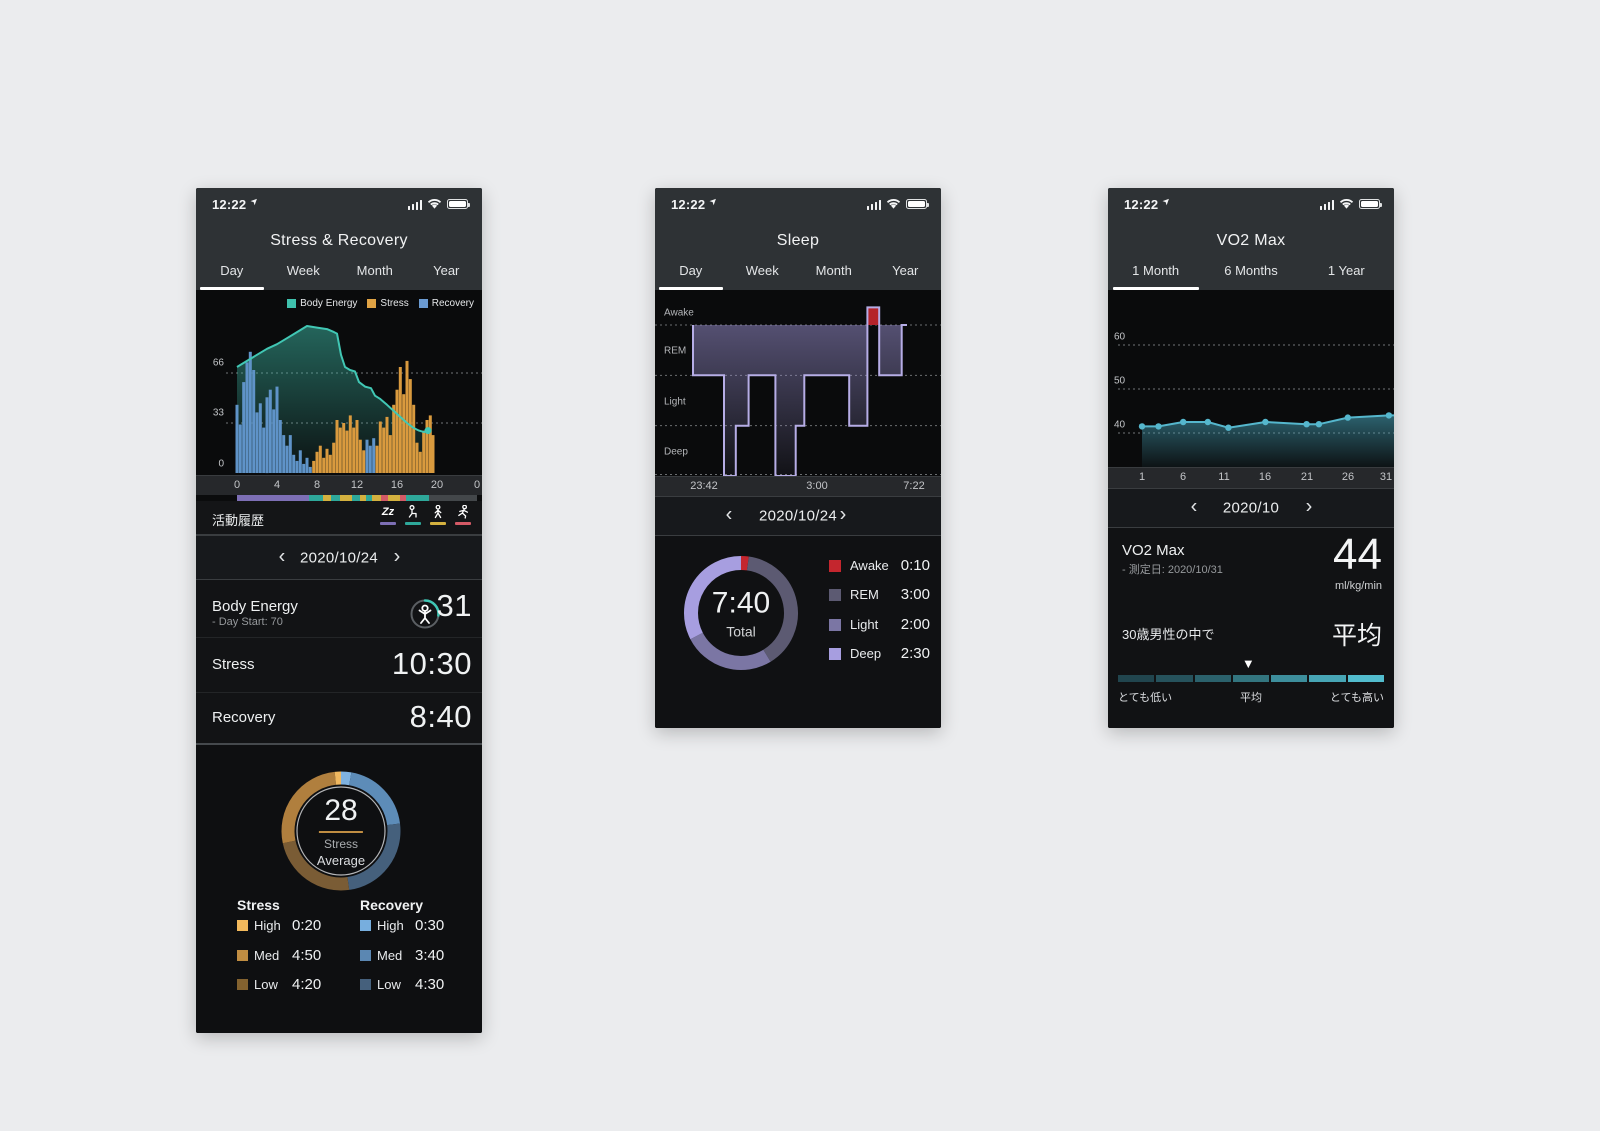  Describe the element at coordinates (741, 615) in the screenshot. I see `sleep-total-donut: 7:40 Total` at that location.